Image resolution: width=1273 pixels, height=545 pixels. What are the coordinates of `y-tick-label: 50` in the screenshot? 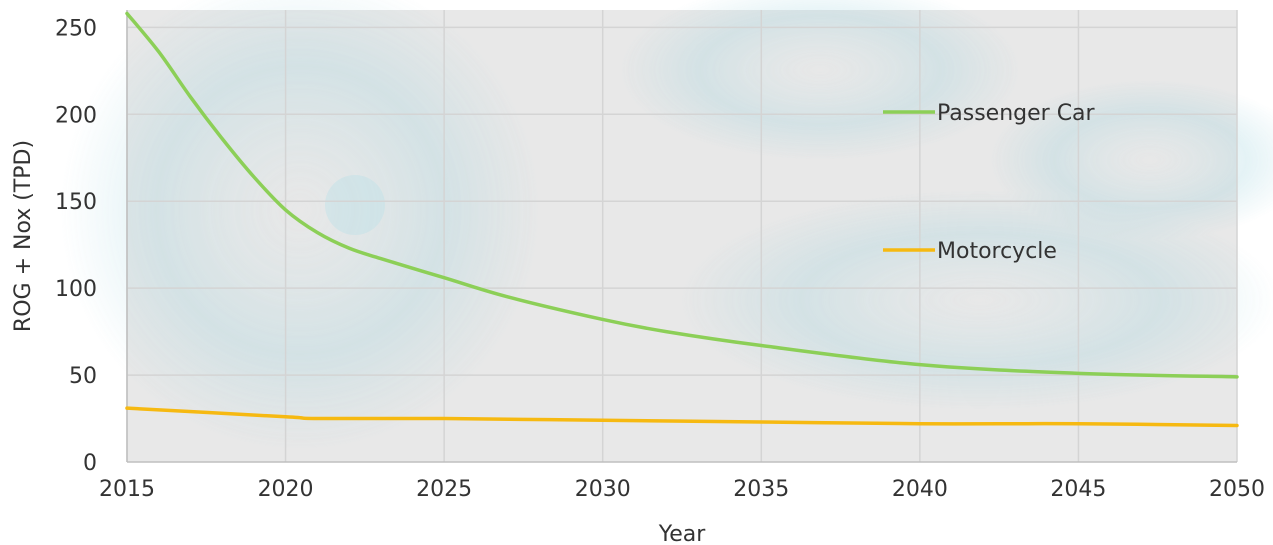 It's located at (83, 376).